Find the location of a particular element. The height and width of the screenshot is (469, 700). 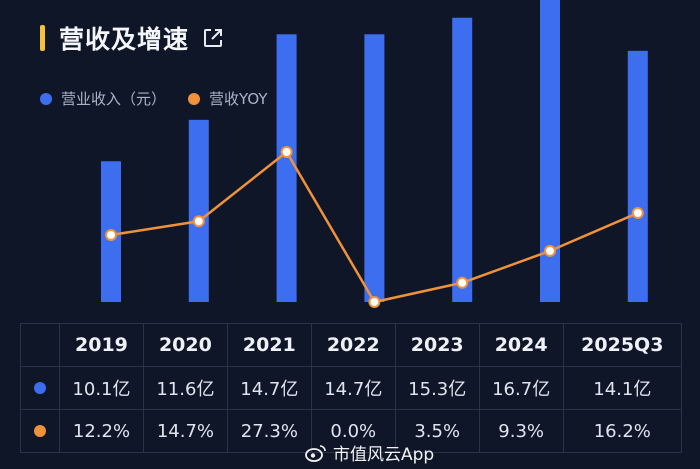

table-cell-revenue: 16.7亿 is located at coordinates (521, 388).